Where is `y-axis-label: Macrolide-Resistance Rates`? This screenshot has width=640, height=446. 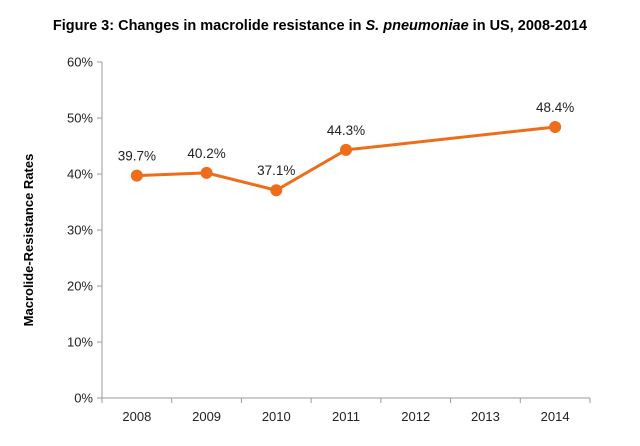 y-axis-label: Macrolide-Resistance Rates is located at coordinates (28, 240).